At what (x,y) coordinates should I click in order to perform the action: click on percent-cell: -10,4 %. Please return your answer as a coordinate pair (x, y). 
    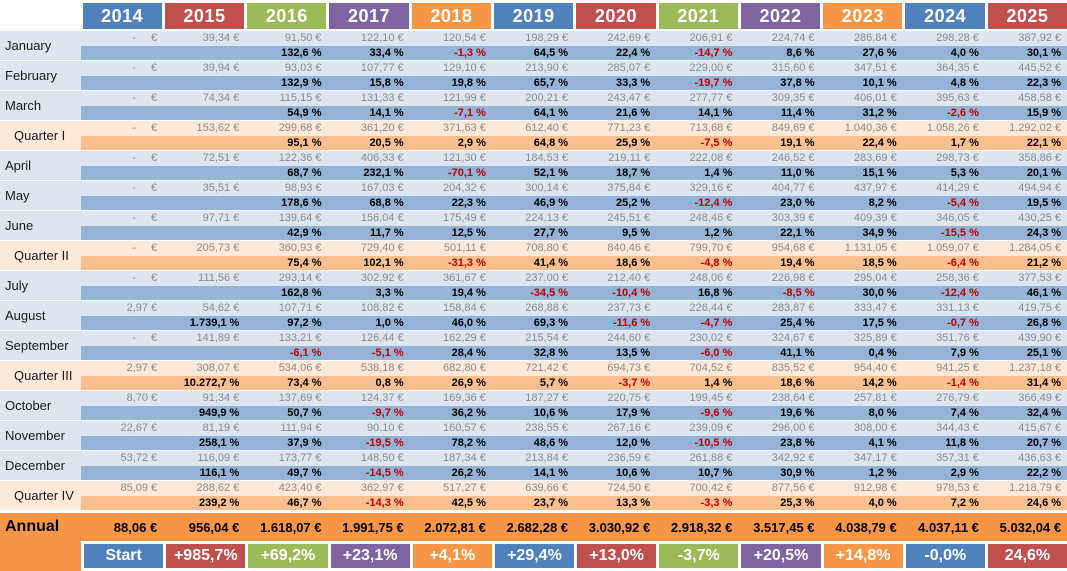
    Looking at the image, I should click on (631, 292).